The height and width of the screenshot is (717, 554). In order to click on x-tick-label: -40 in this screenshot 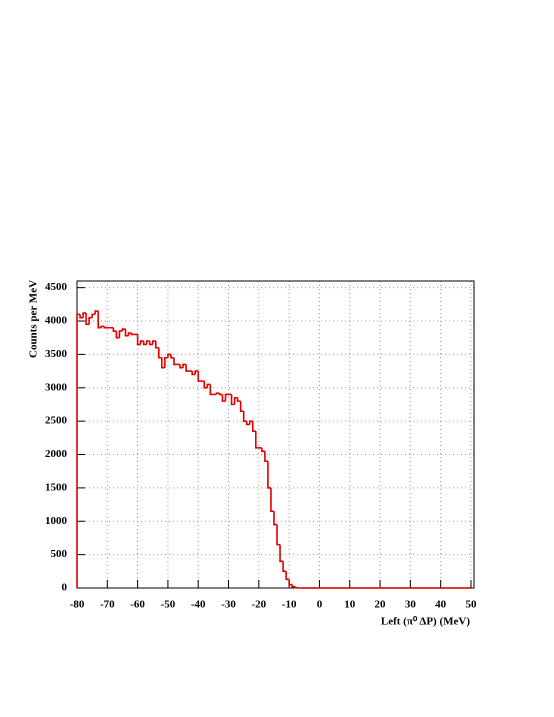, I will do `click(198, 605)`.